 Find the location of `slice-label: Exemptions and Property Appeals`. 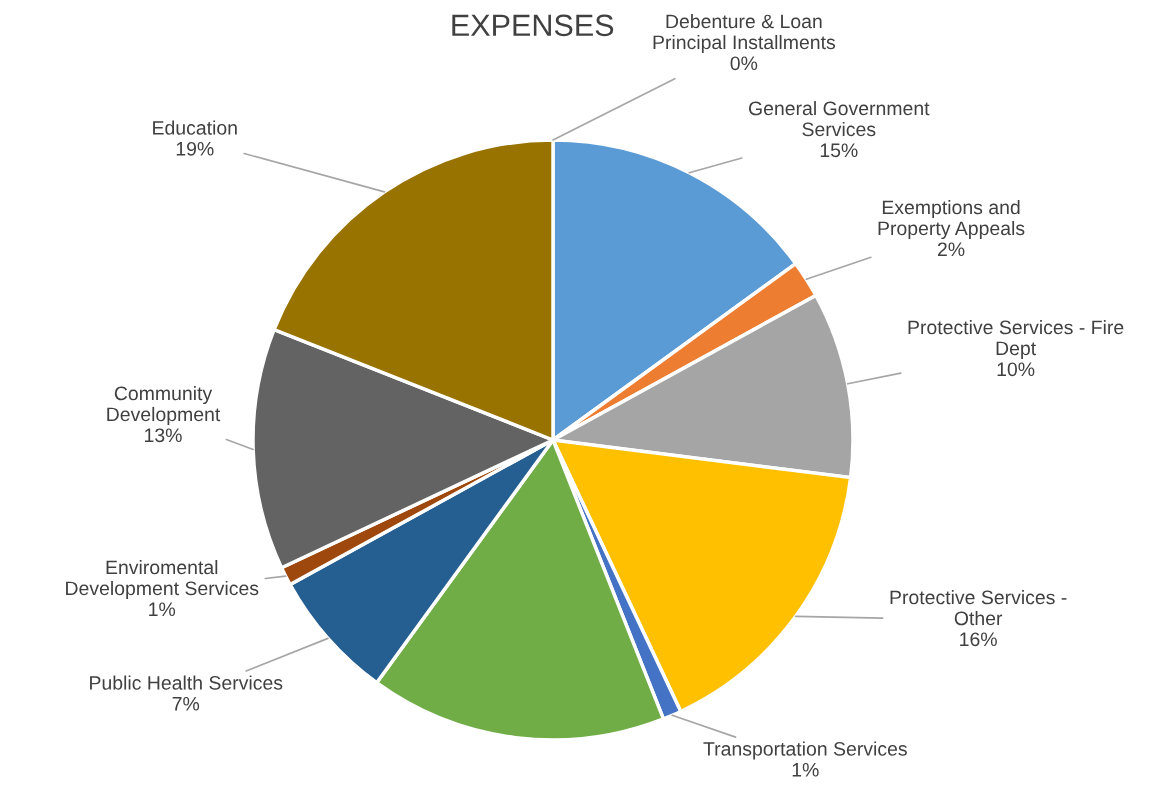

slice-label: Exemptions and Property Appeals is located at coordinates (951, 219).